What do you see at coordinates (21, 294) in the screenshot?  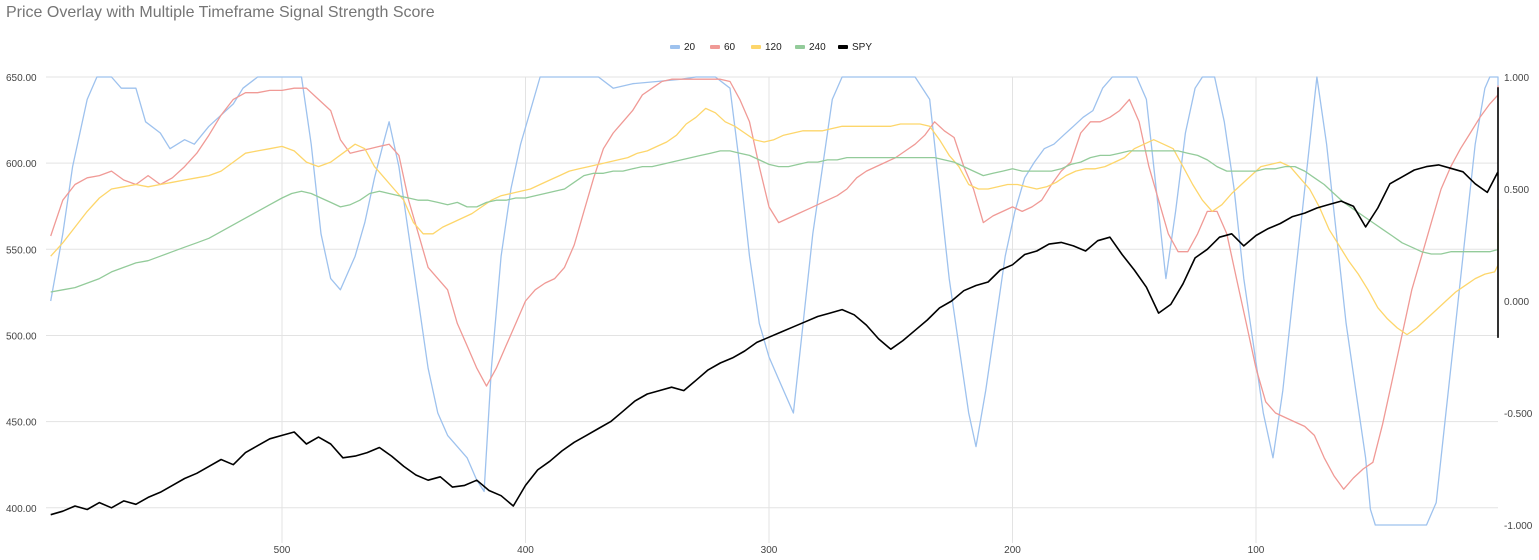 I see `left-axis: 650.00 600.00 550.00 500.00 450.00 400.00` at bounding box center [21, 294].